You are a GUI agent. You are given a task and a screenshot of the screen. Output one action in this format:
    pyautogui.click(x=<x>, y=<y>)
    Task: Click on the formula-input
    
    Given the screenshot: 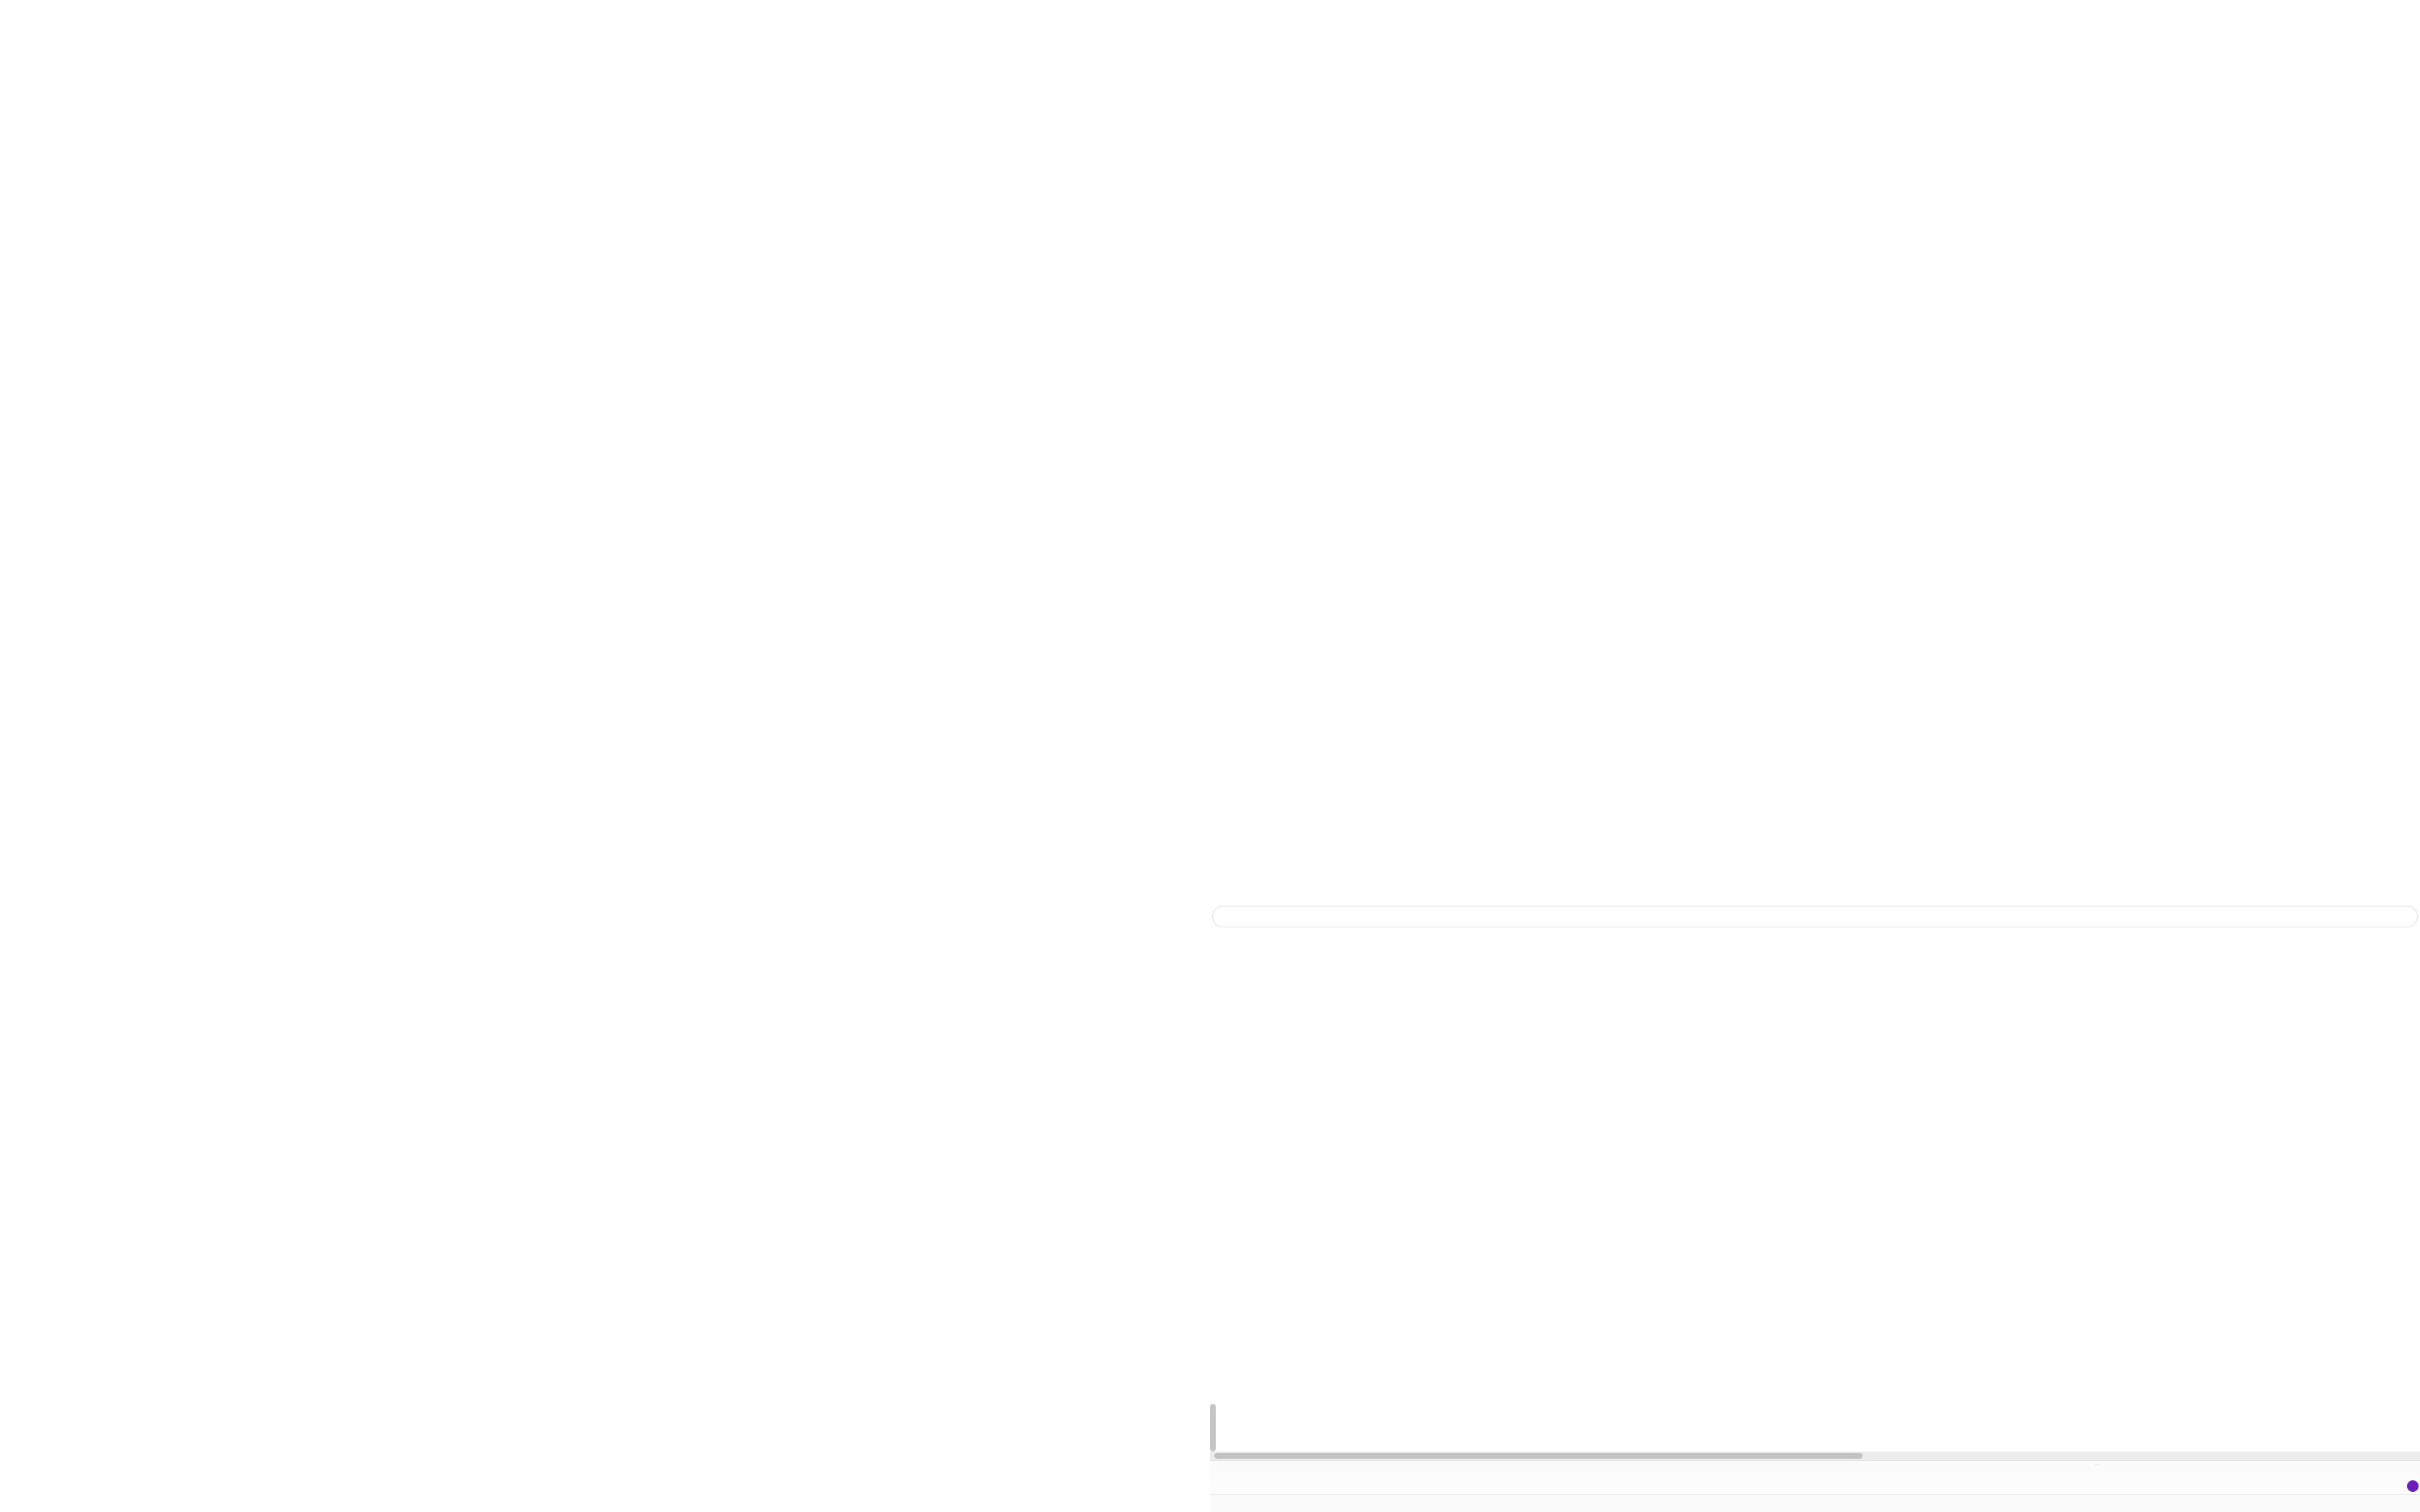 What is the action you would take?
    pyautogui.click(x=1815, y=916)
    